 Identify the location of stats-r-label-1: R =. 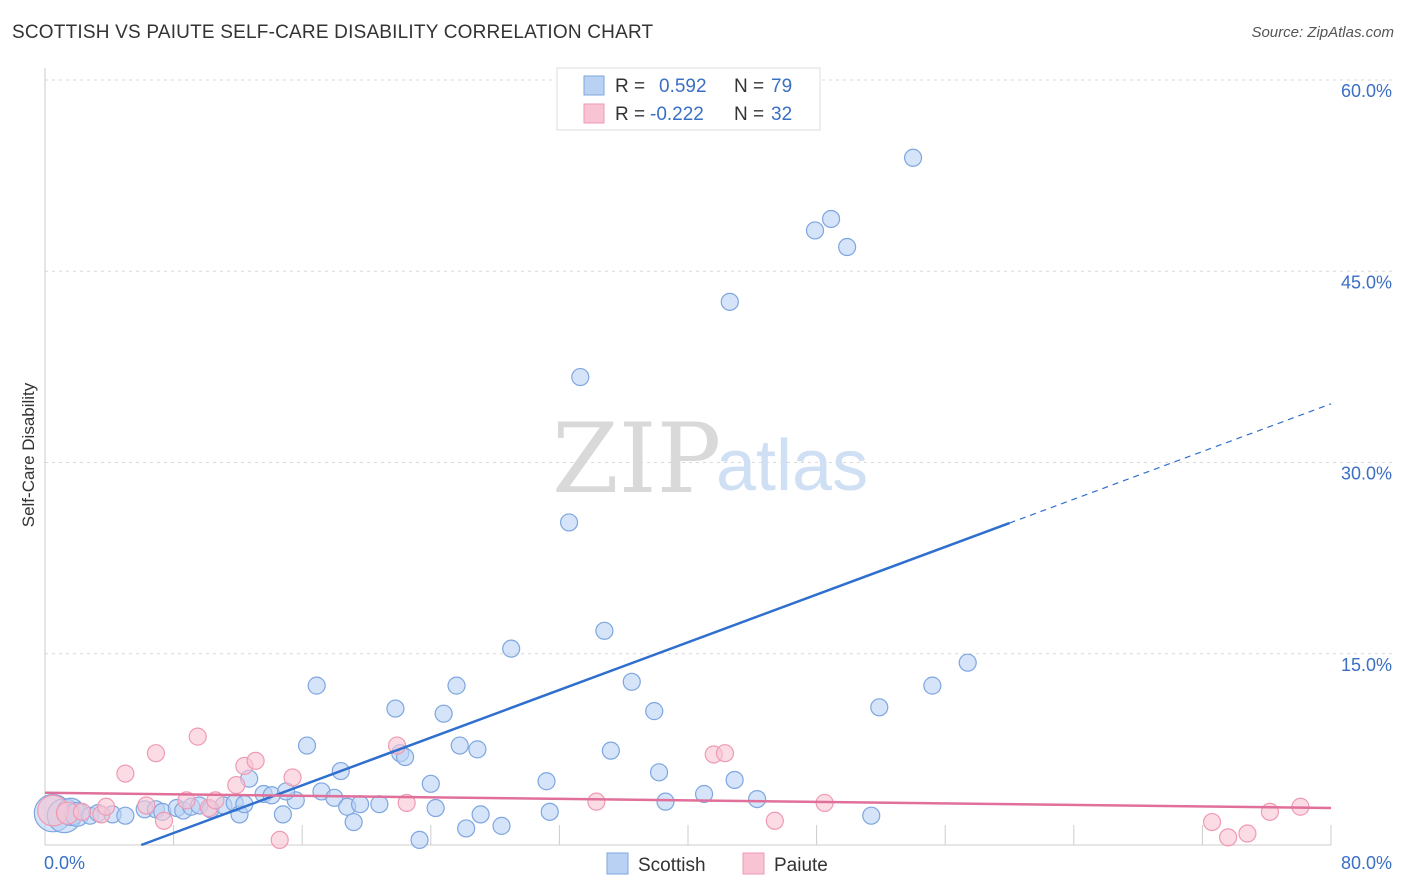
(630, 86).